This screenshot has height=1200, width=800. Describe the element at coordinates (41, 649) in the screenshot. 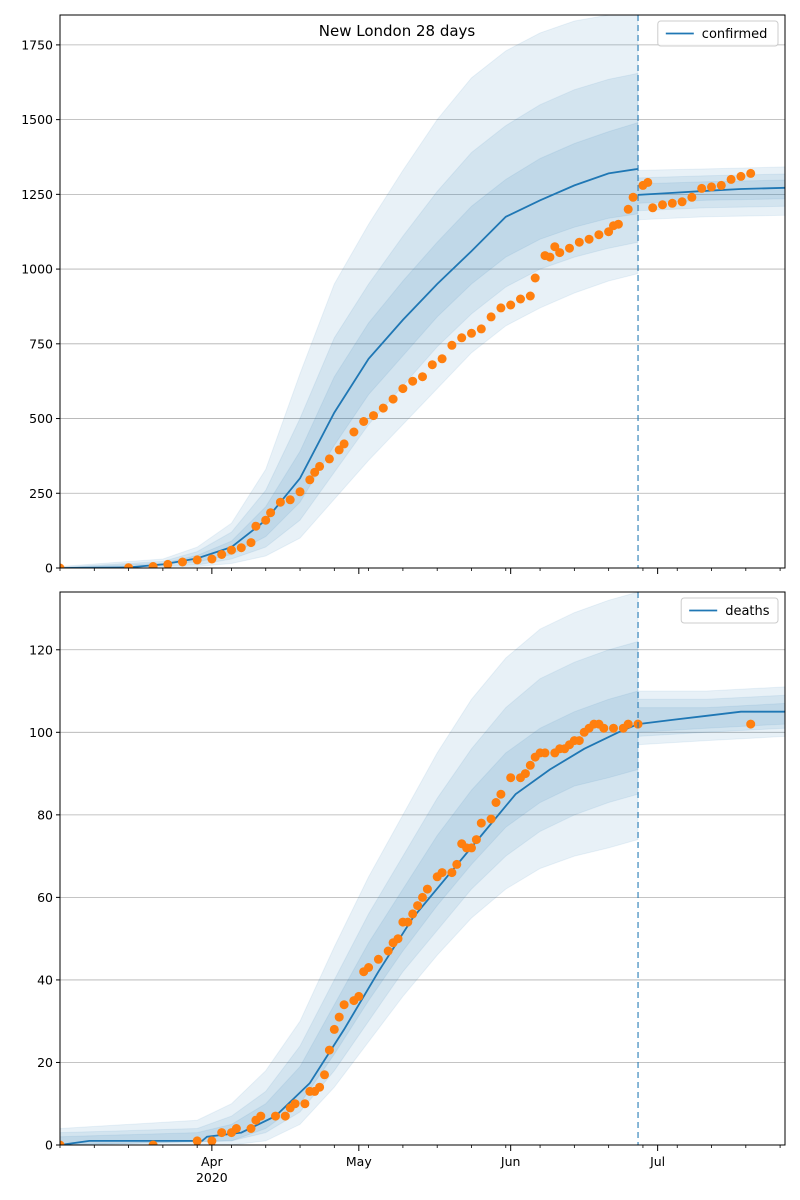

I see `y-tick-label: 120` at that location.